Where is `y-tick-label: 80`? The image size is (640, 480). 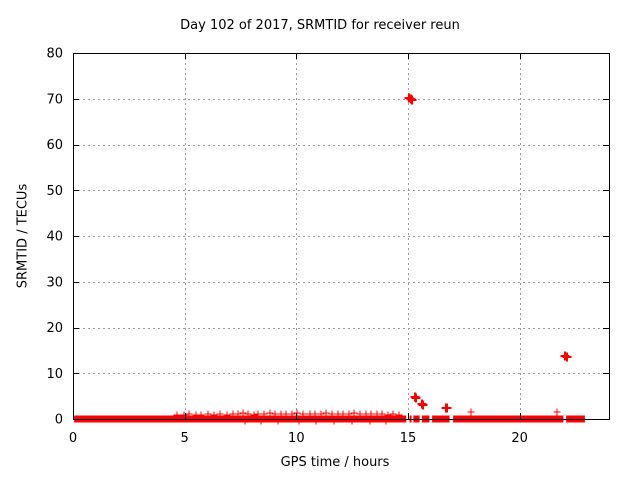
y-tick-label: 80 is located at coordinates (54, 54).